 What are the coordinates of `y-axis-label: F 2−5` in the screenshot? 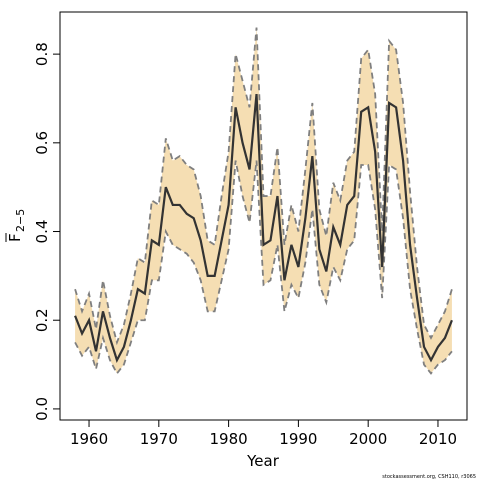 It's located at (16, 225).